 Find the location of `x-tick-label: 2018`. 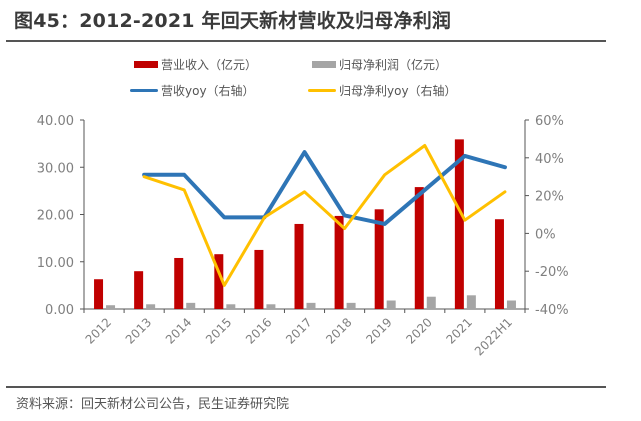

x-tick-label: 2018 is located at coordinates (338, 330).